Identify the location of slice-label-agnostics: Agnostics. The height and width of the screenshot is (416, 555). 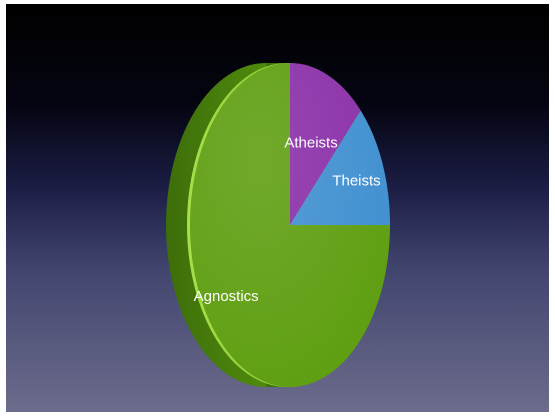
(226, 296).